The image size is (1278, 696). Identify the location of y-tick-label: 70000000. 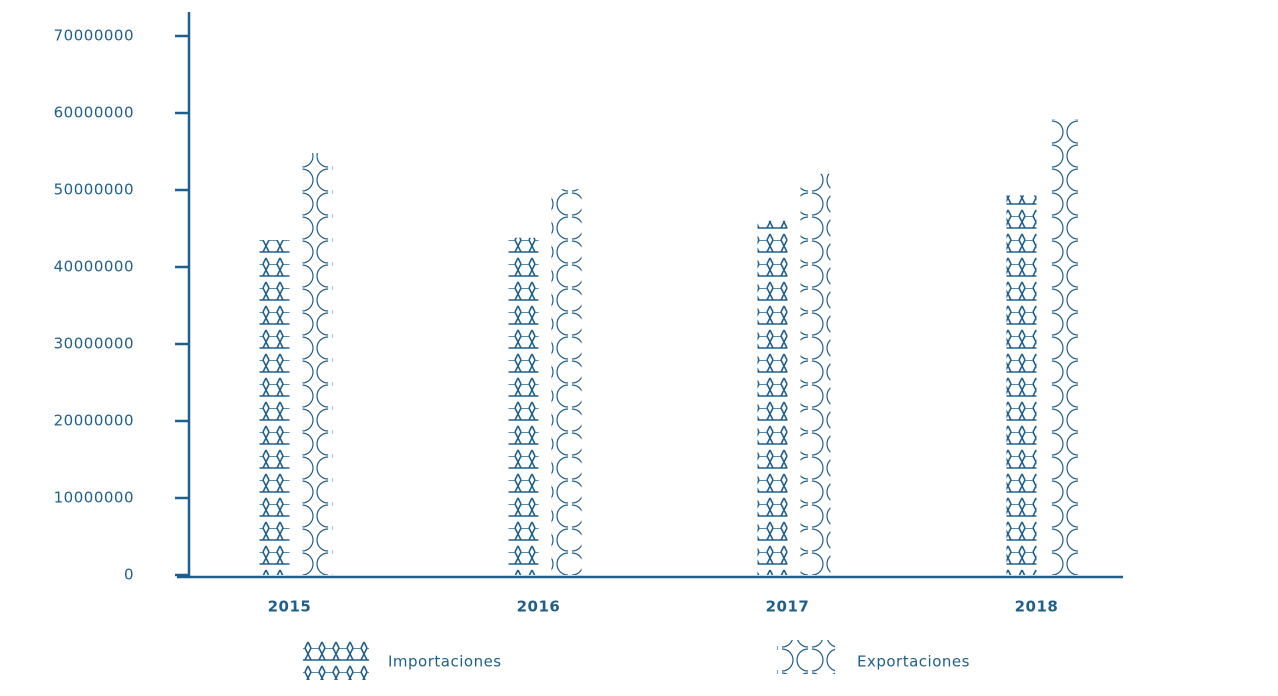
(94, 36).